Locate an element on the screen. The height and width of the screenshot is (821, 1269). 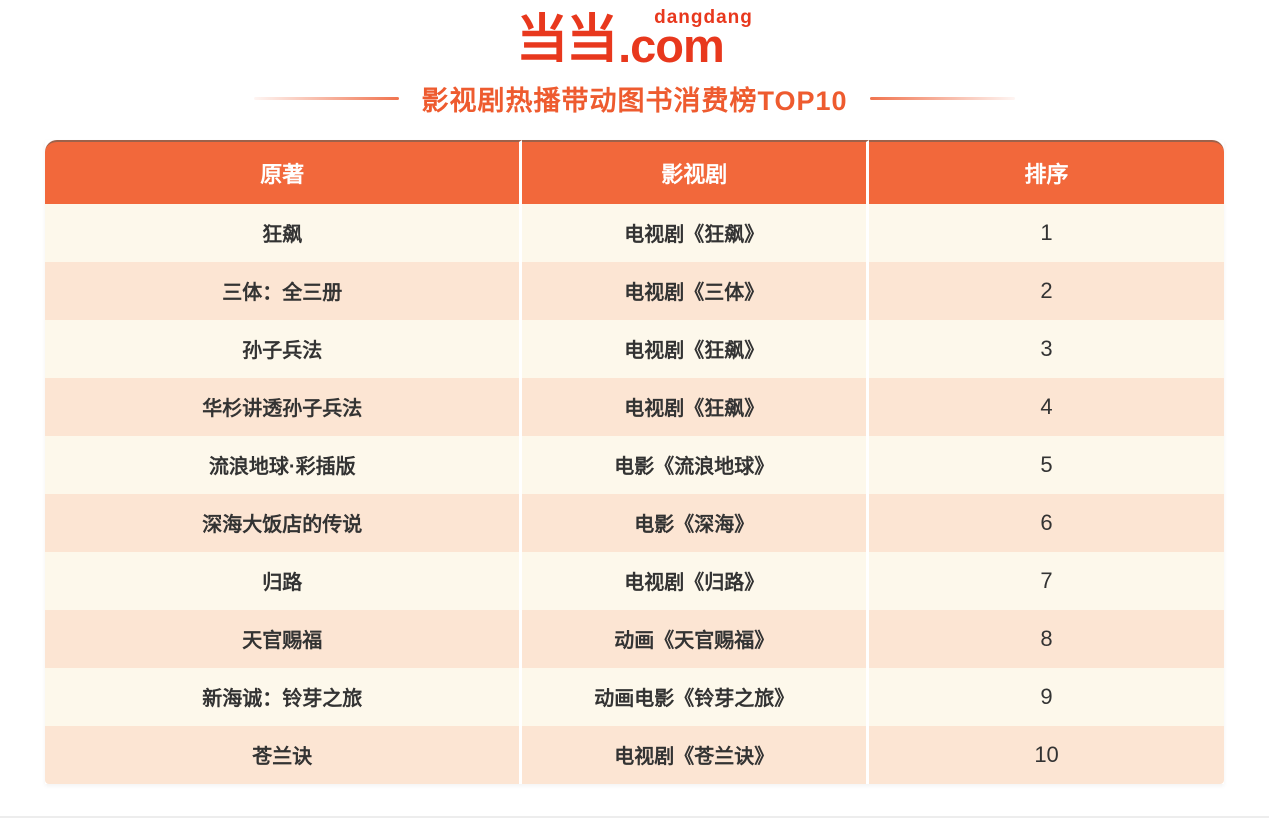
table-row: 华杉讲透孙子兵法 电视剧《狂飙》 4 is located at coordinates (634, 406).